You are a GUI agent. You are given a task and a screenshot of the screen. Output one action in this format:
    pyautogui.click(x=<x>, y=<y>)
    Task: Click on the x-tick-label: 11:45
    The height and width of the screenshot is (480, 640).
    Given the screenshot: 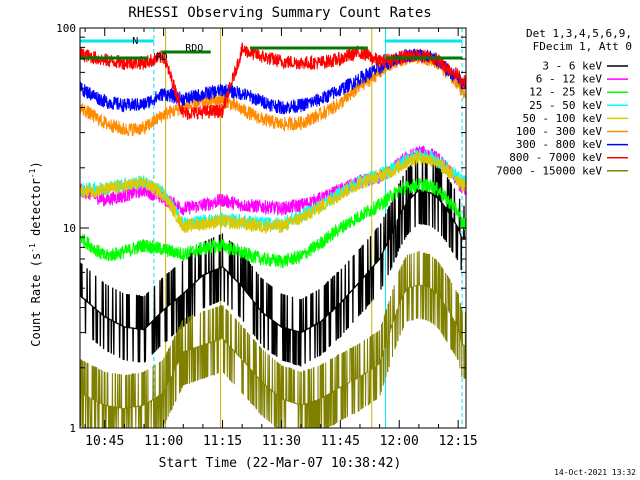 What is the action you would take?
    pyautogui.click(x=340, y=441)
    